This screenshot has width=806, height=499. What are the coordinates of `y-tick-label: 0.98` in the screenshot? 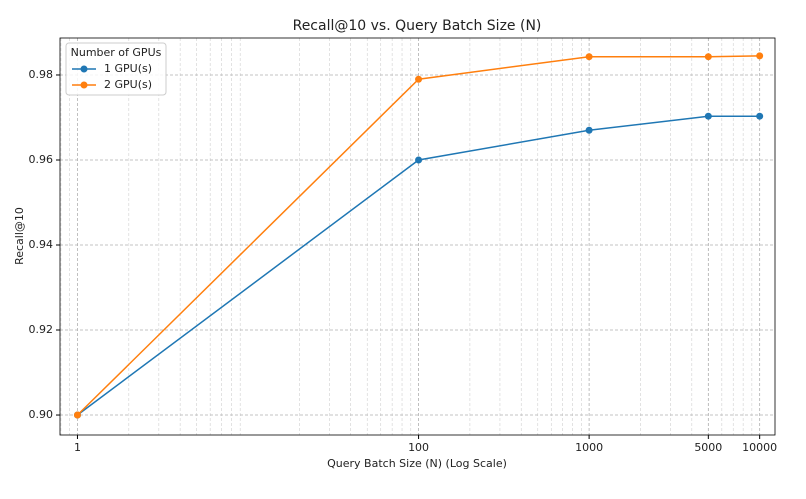 It's located at (41, 74).